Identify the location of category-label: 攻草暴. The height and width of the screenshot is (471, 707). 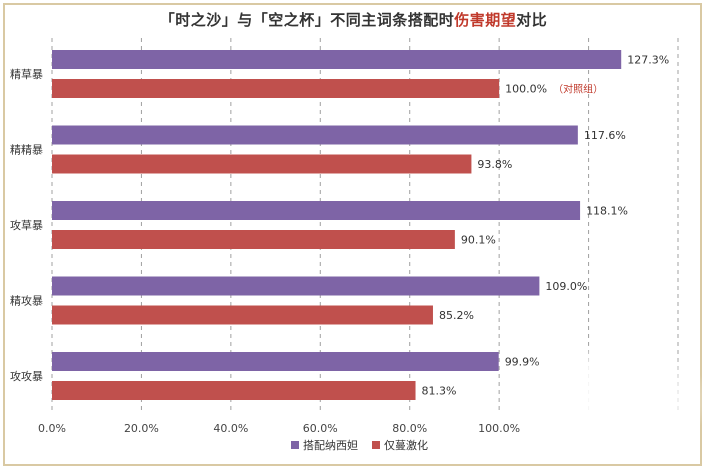
(26, 225).